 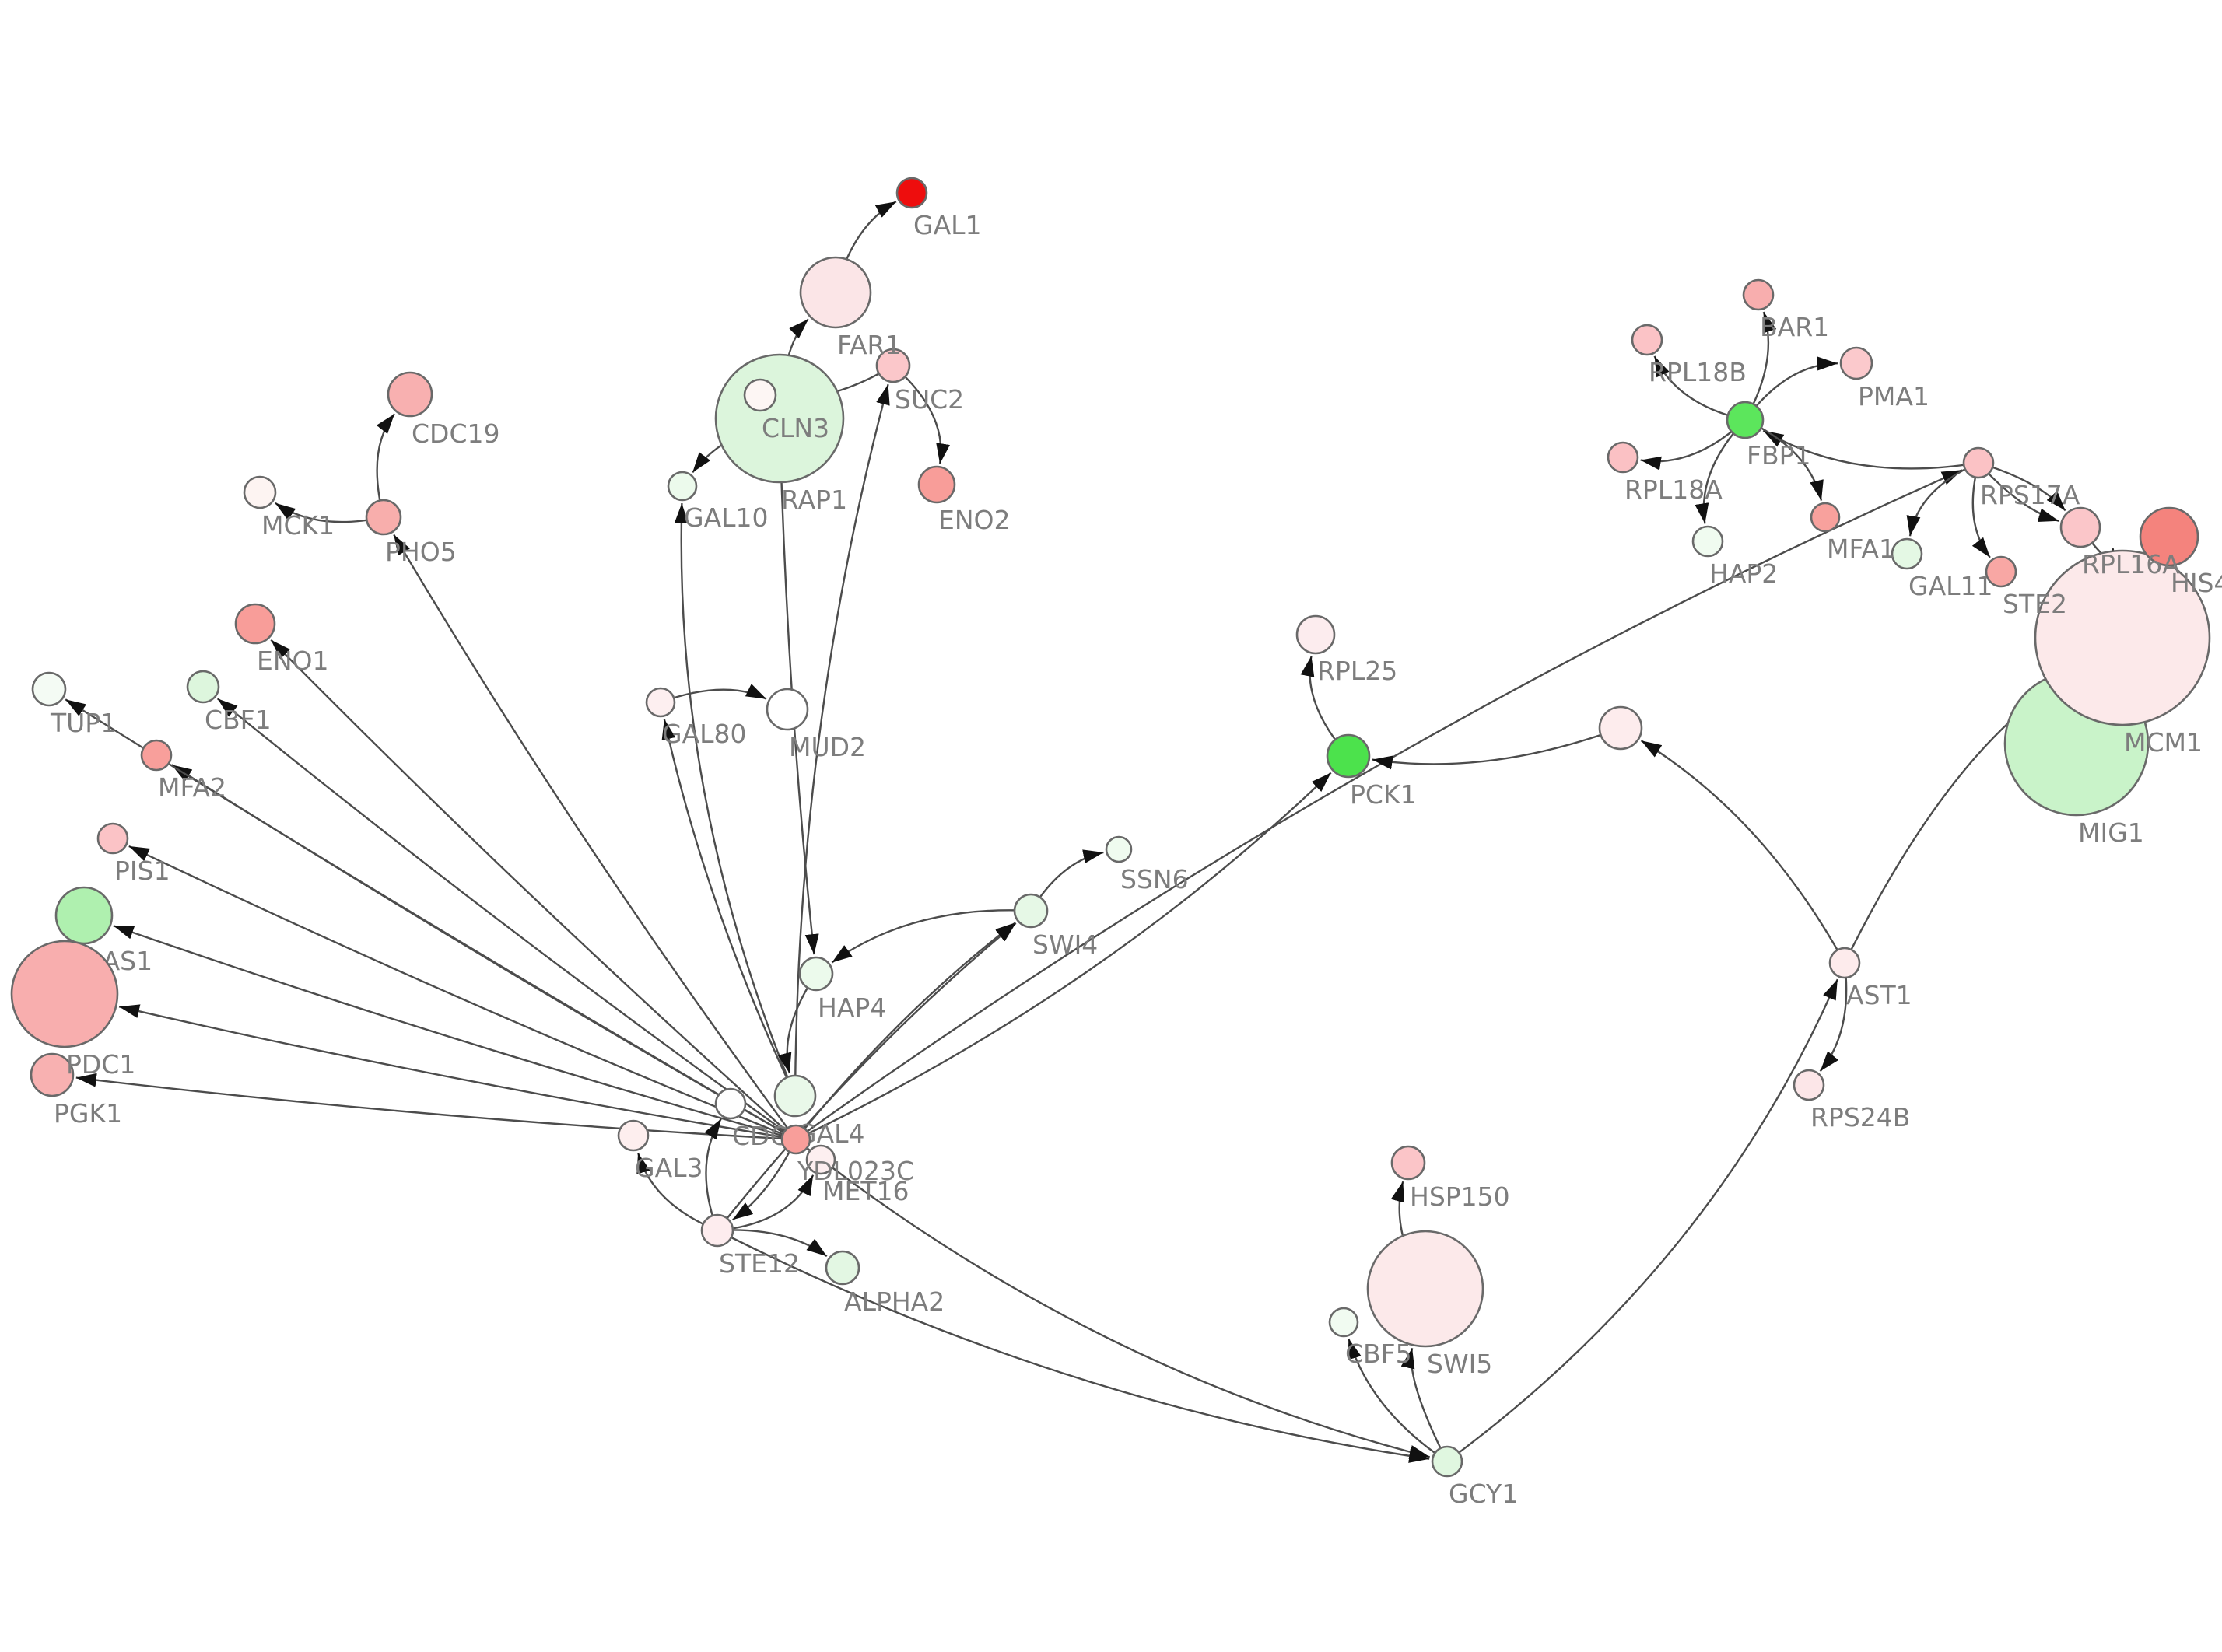 What do you see at coordinates (1743, 852) in the screenshot?
I see `edge-ast1-node_x` at bounding box center [1743, 852].